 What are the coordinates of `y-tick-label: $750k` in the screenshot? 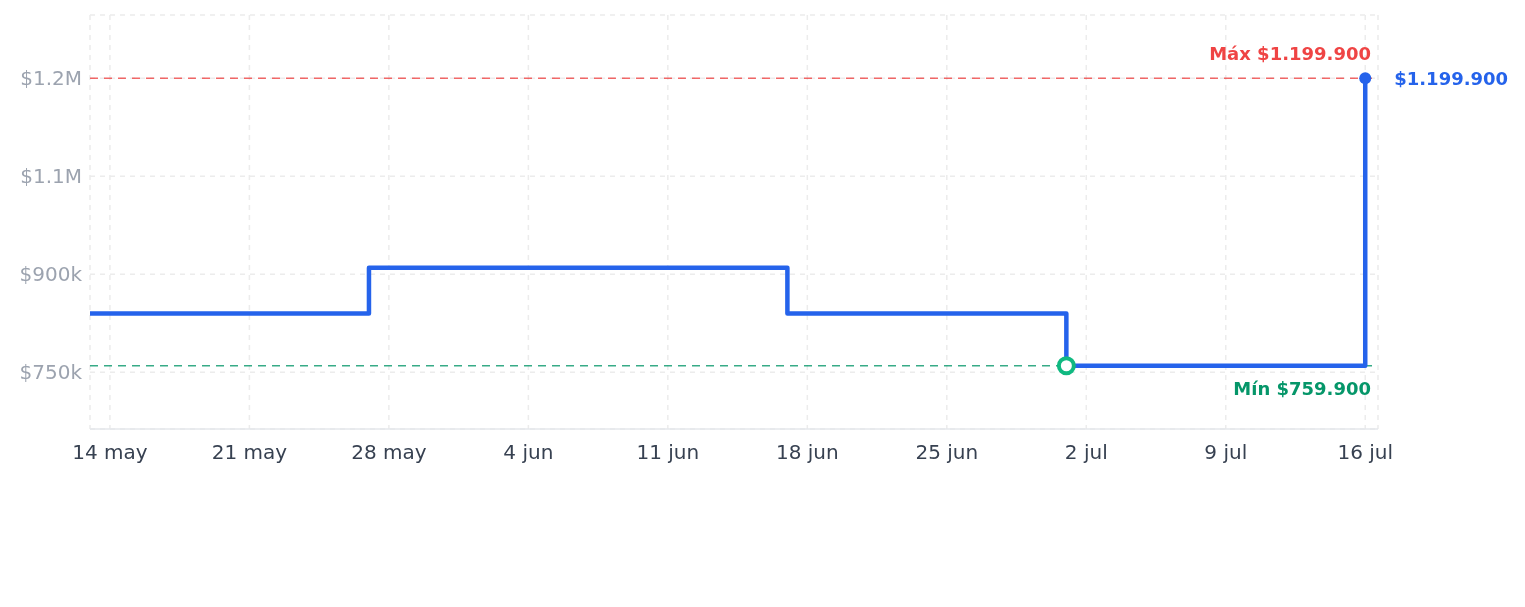 It's located at (51, 372).